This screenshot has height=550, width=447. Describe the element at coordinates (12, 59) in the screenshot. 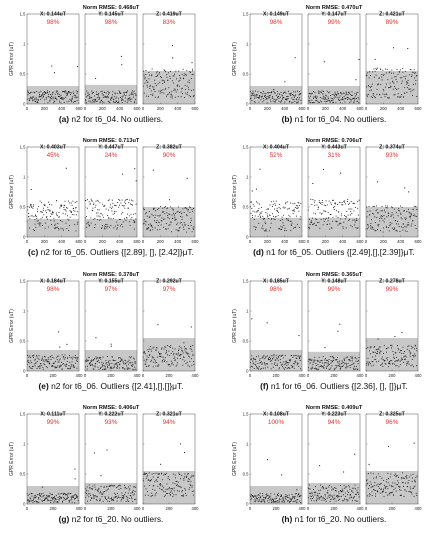

I see `y-axis-label: GPR Error (uT)` at that location.